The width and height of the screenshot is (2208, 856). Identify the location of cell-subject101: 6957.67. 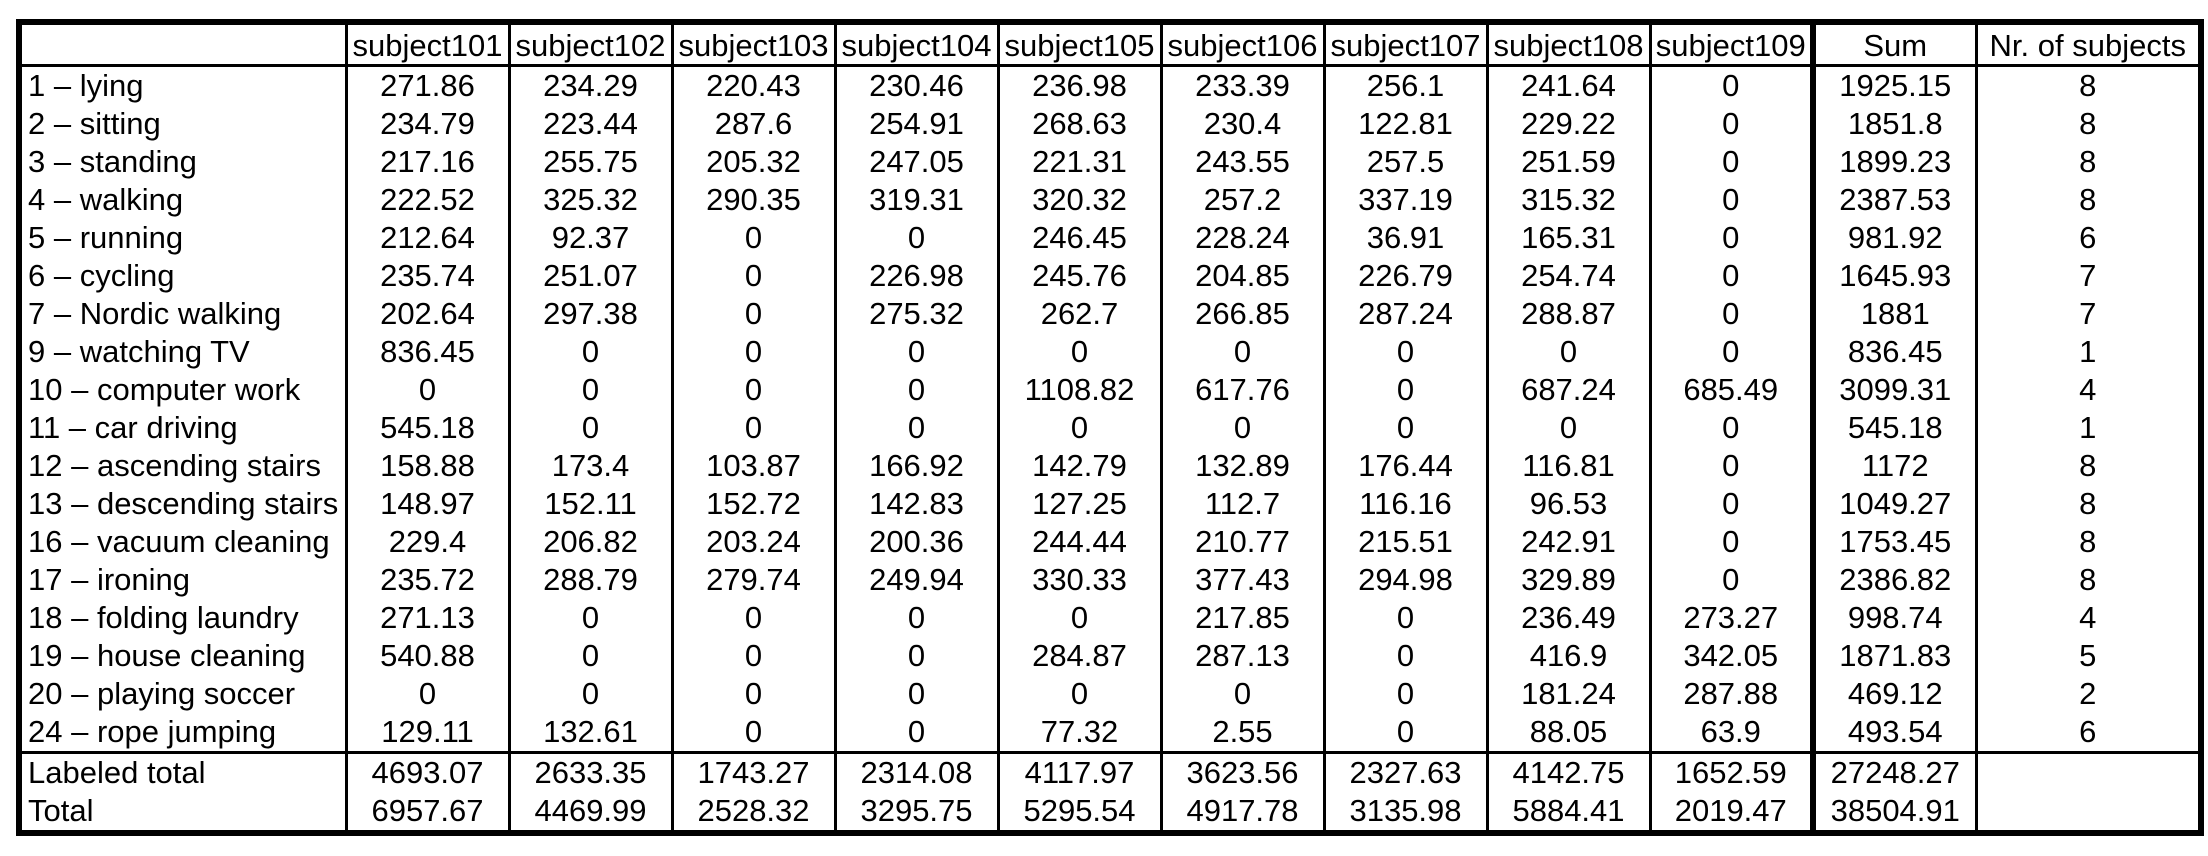
(427, 812).